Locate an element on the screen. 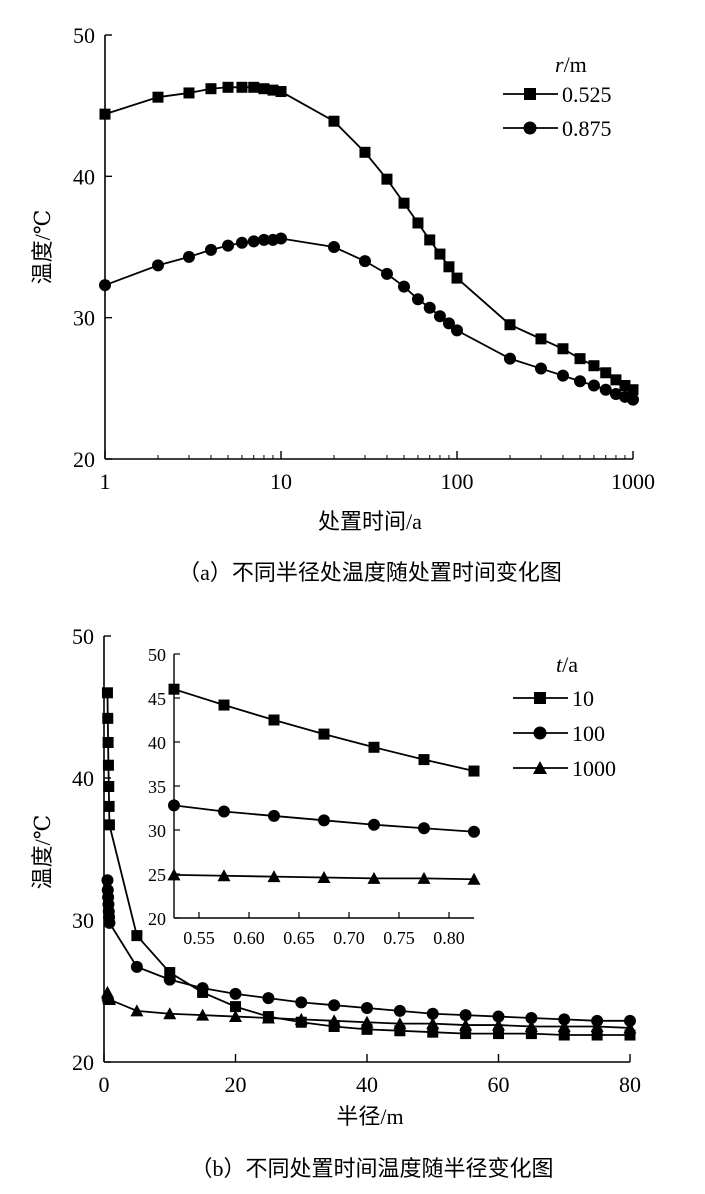 This screenshot has width=705, height=1194. inset-x-tick-label: 0.75 is located at coordinates (399, 938).